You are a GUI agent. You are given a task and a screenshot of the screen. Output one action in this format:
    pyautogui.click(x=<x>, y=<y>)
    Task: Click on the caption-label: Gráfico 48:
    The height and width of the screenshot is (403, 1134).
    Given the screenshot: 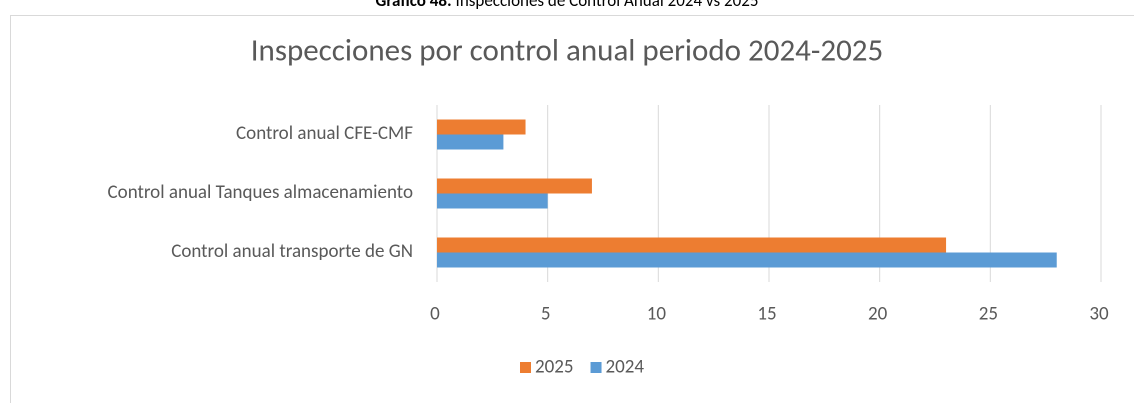 What is the action you would take?
    pyautogui.click(x=414, y=5)
    